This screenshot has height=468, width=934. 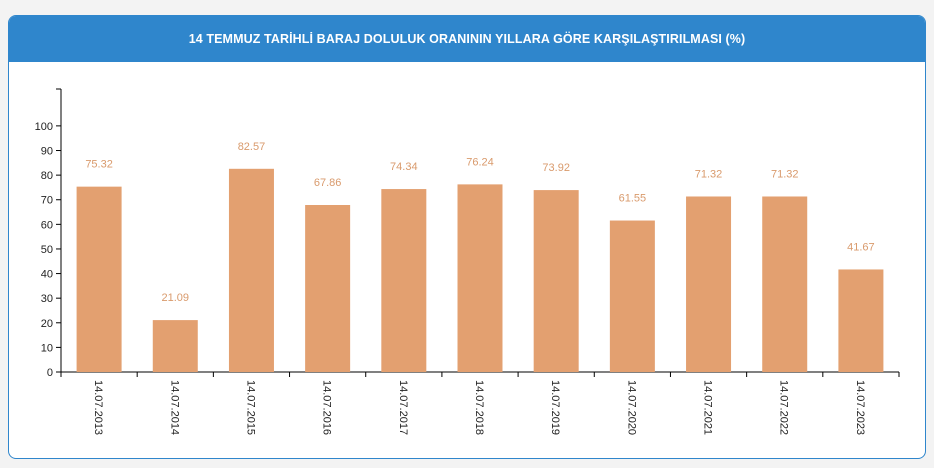 I want to click on x-tick-label: 14.07.2019, so click(x=555, y=407).